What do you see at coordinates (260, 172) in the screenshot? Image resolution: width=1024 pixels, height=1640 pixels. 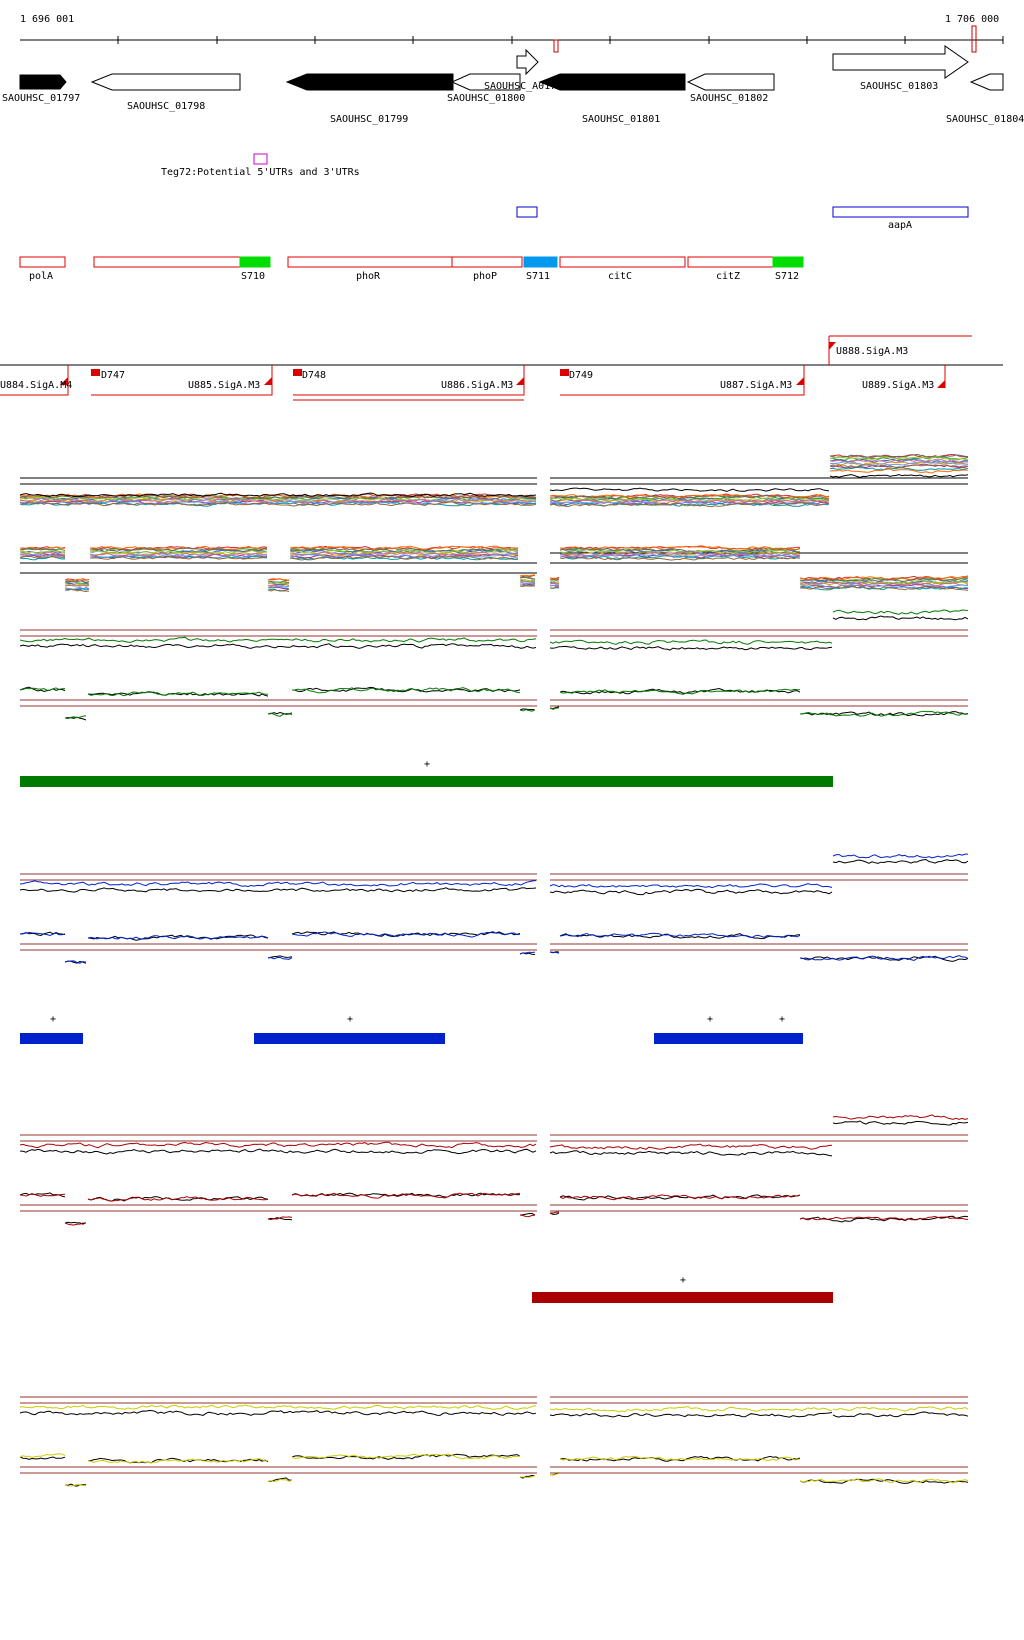 I see `utr-track-label: Teg72:Potential 5'UTRs and 3'UTRs` at bounding box center [260, 172].